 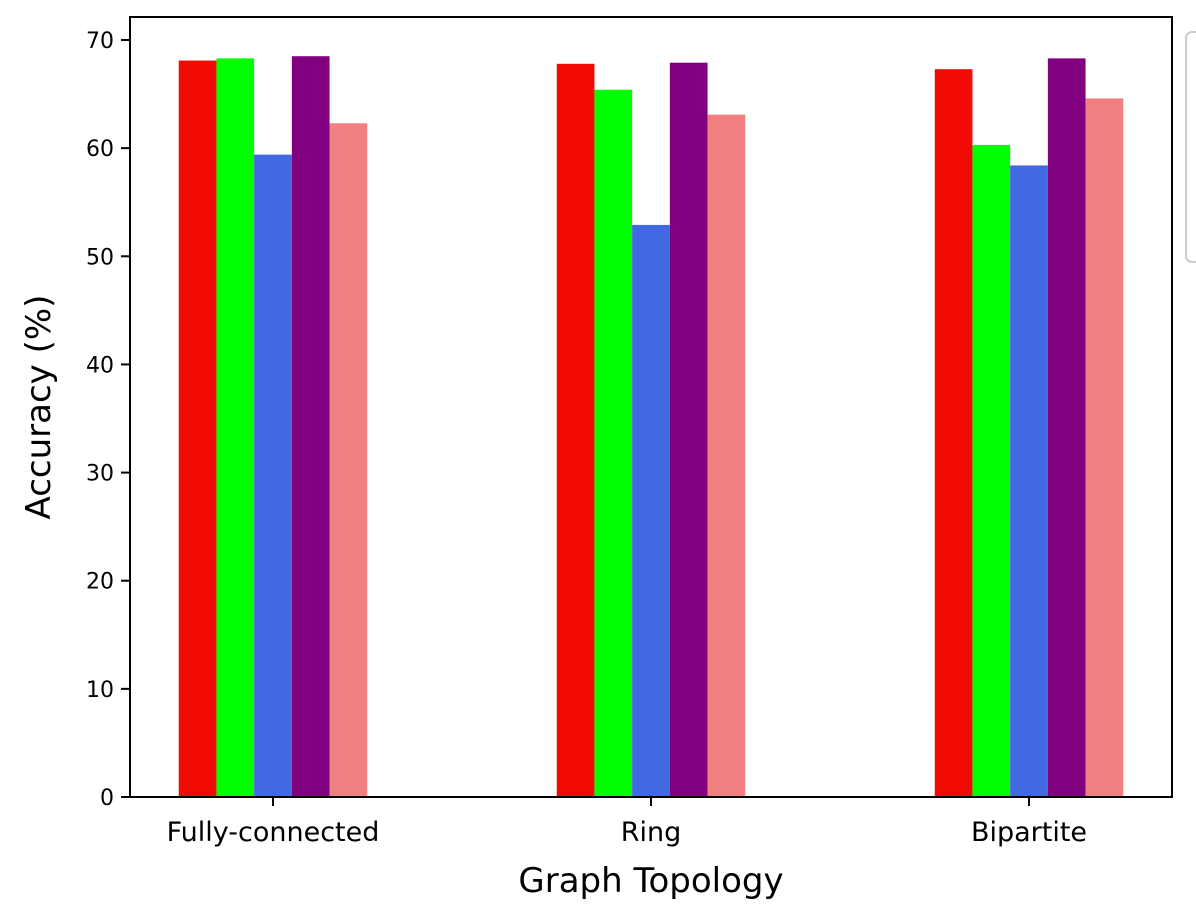 What do you see at coordinates (575, 430) in the screenshot?
I see `bar-series-1-ring` at bounding box center [575, 430].